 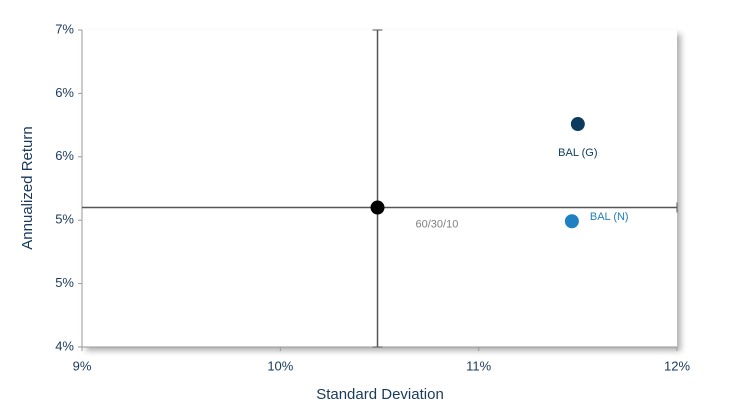 I want to click on point-label: 60/30/10, so click(x=437, y=224).